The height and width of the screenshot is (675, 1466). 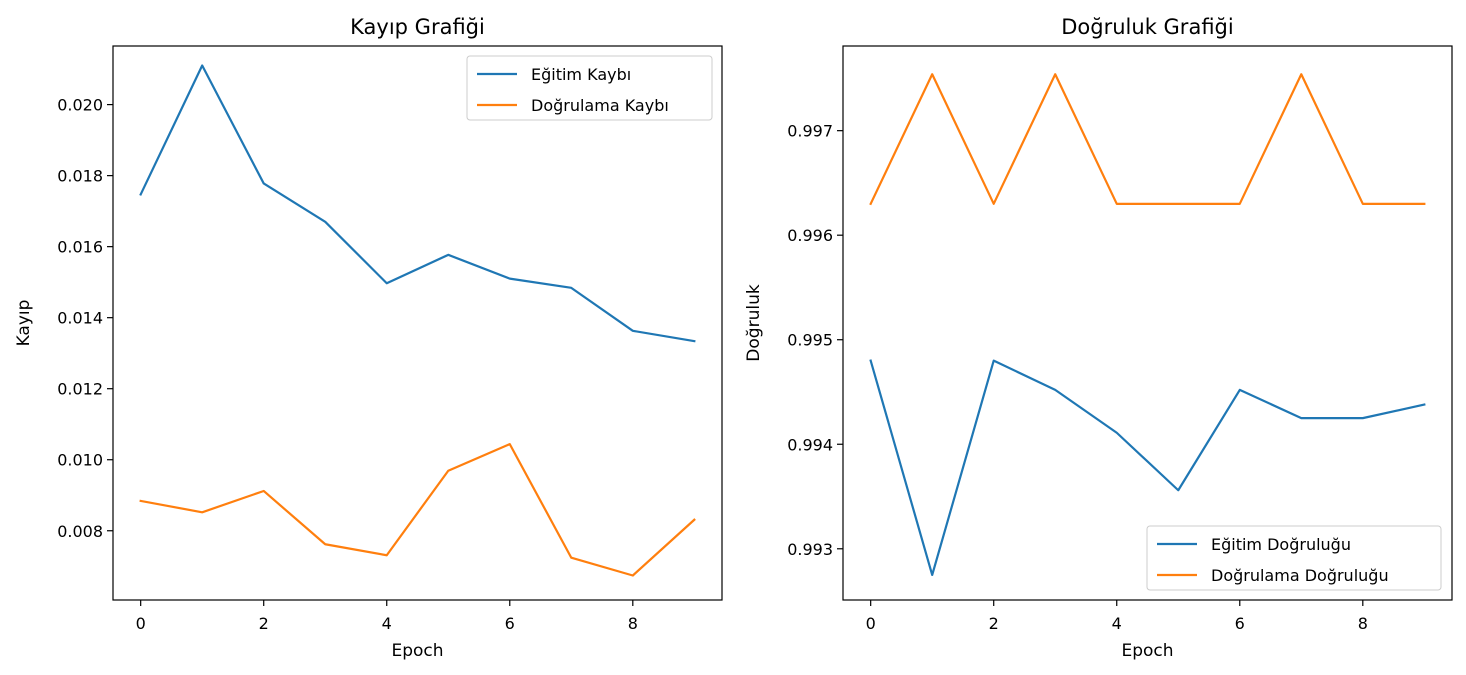 I want to click on y-tick-label: 0.997, so click(x=810, y=131).